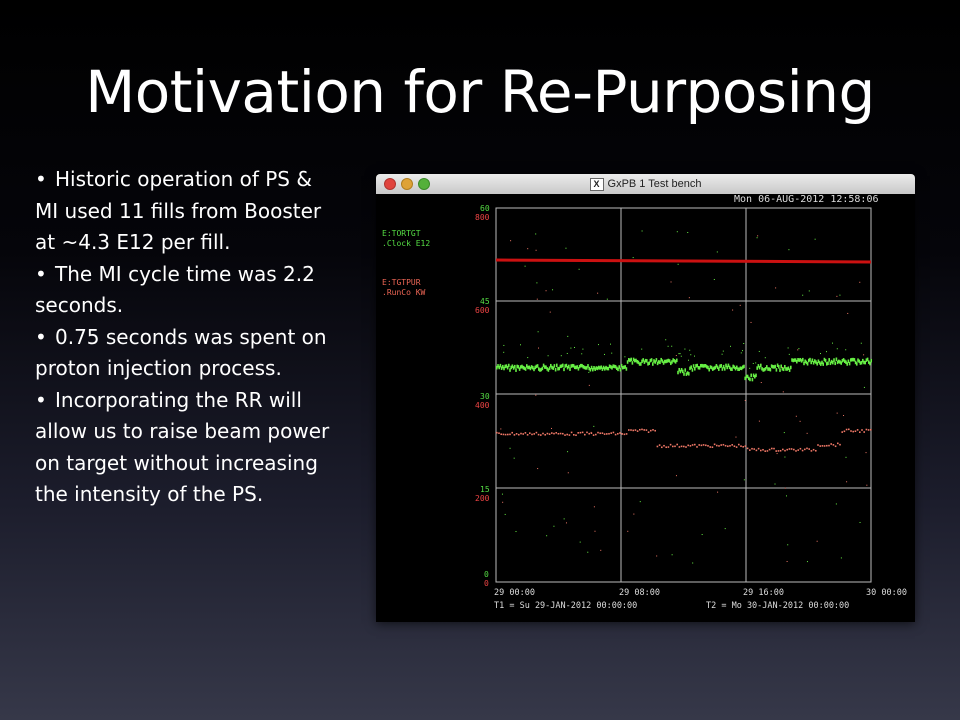 The width and height of the screenshot is (960, 720). Describe the element at coordinates (390, 184) in the screenshot. I see `close-button` at that location.